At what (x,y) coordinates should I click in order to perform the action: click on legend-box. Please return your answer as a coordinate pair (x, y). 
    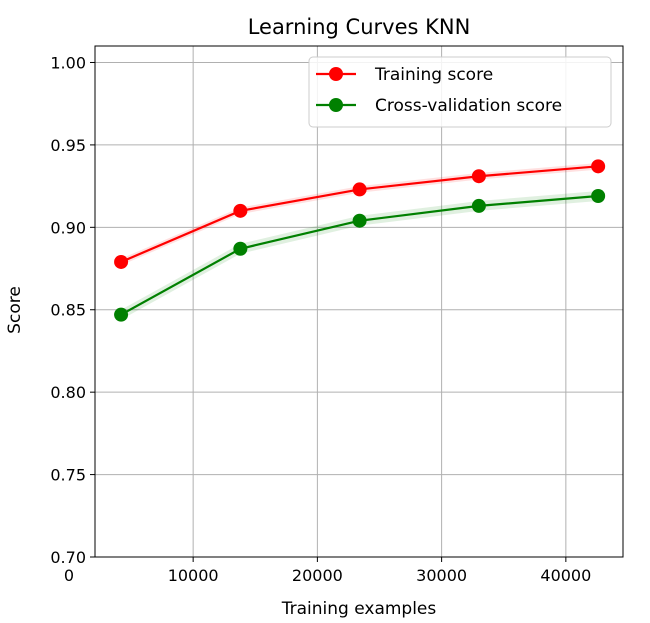
    Looking at the image, I should click on (460, 92).